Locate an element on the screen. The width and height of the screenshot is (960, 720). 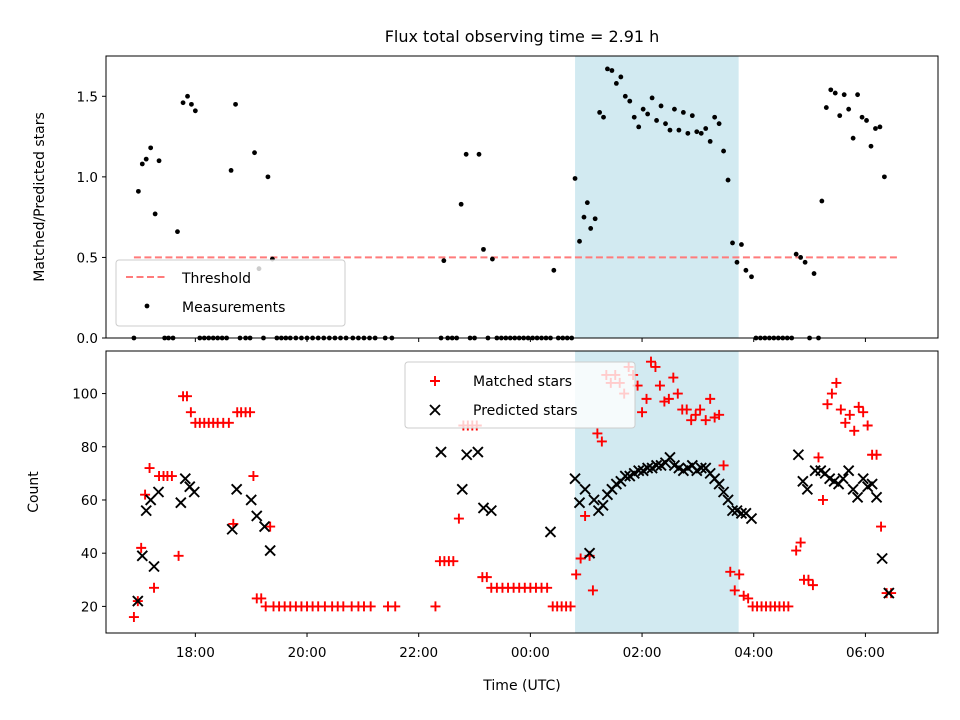
observing-window-span is located at coordinates (657, 197).